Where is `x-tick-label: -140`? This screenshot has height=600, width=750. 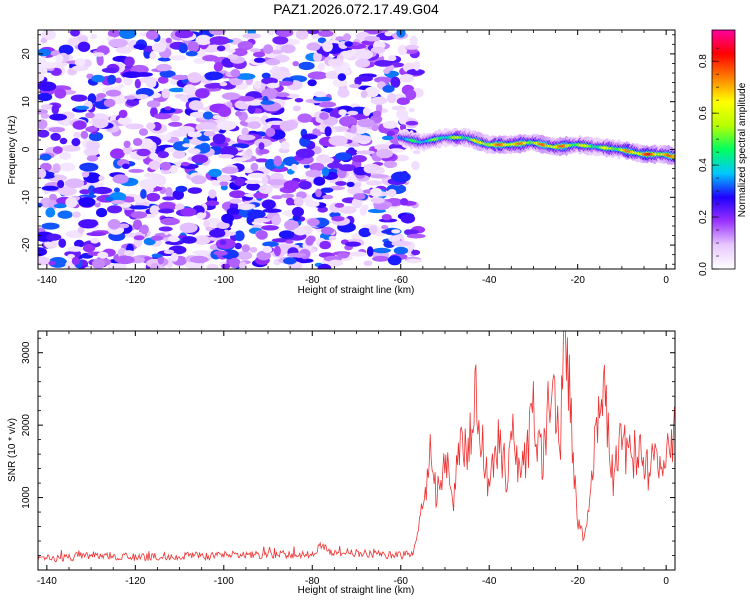
x-tick-label: -140 is located at coordinates (47, 280).